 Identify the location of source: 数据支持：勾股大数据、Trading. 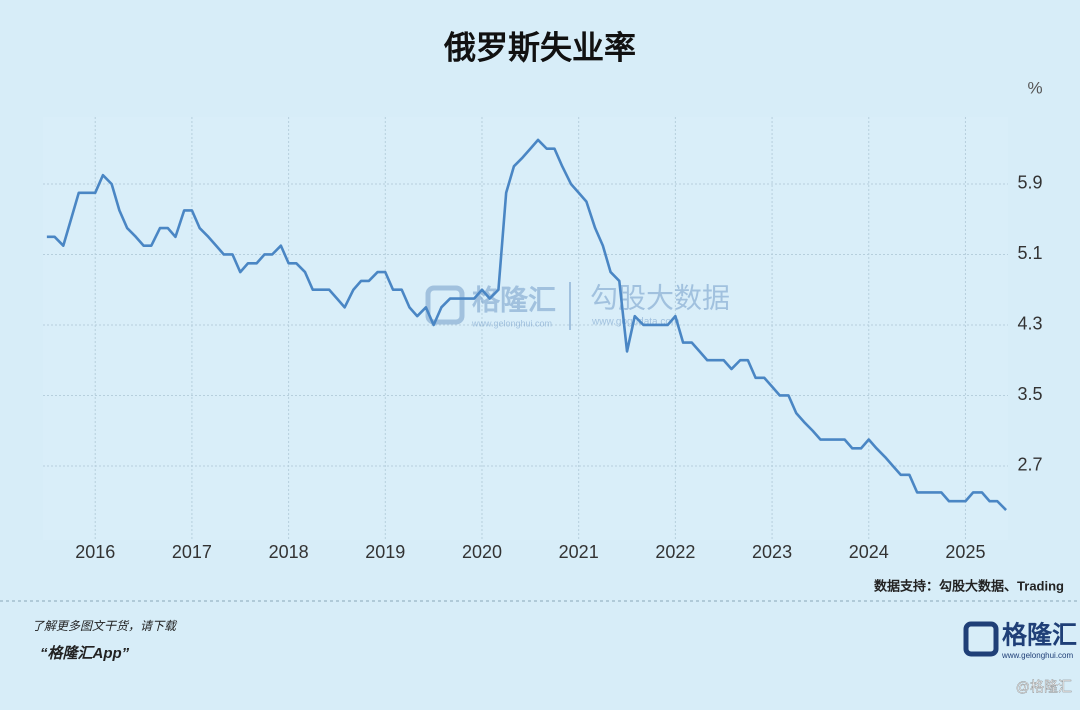
(969, 585).